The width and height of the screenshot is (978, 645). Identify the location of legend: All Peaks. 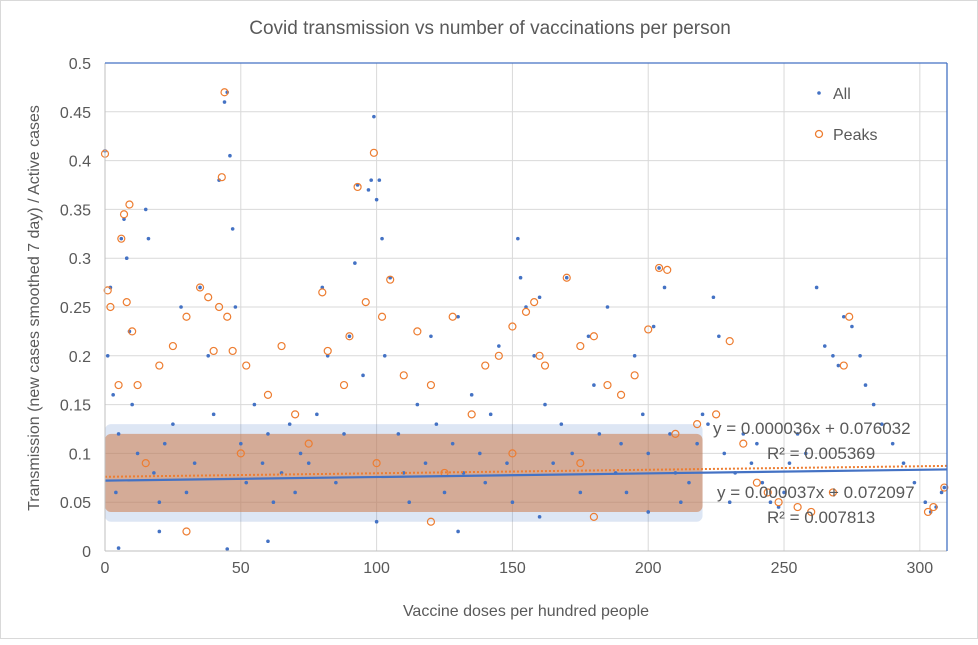
(845, 115).